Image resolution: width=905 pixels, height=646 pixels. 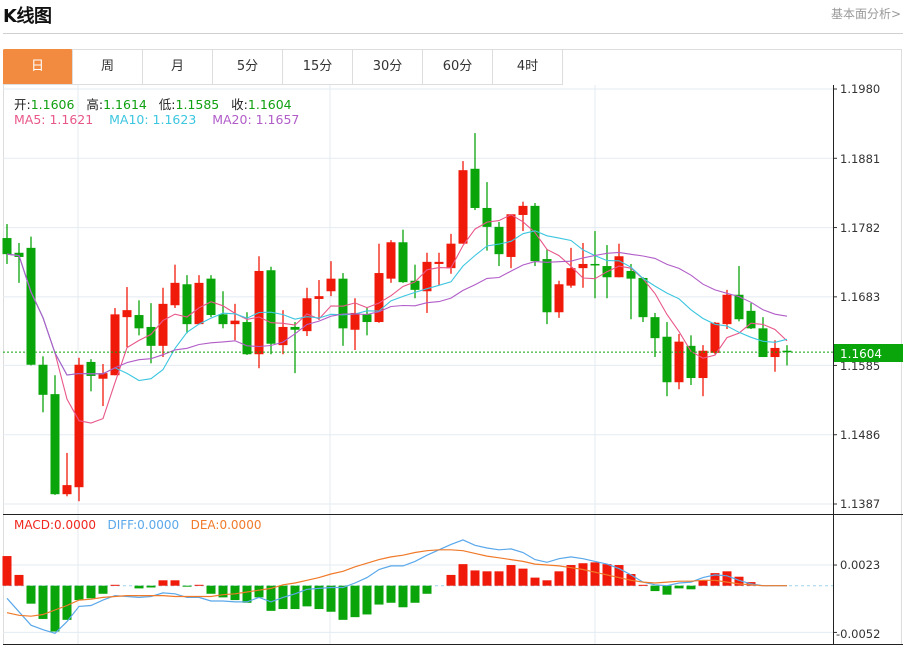 I want to click on tab-30min: 30分, so click(x=388, y=67).